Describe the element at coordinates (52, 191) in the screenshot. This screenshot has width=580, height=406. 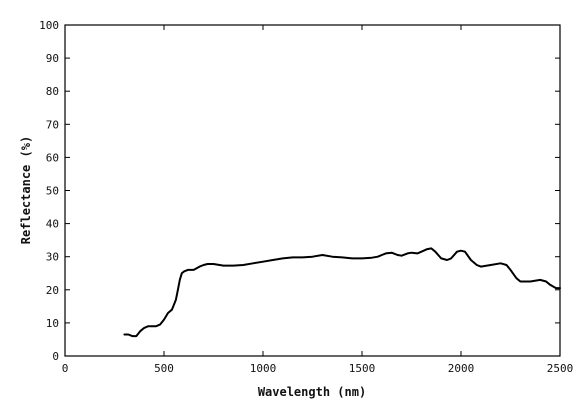
I see `y-tick-label: 50` at that location.